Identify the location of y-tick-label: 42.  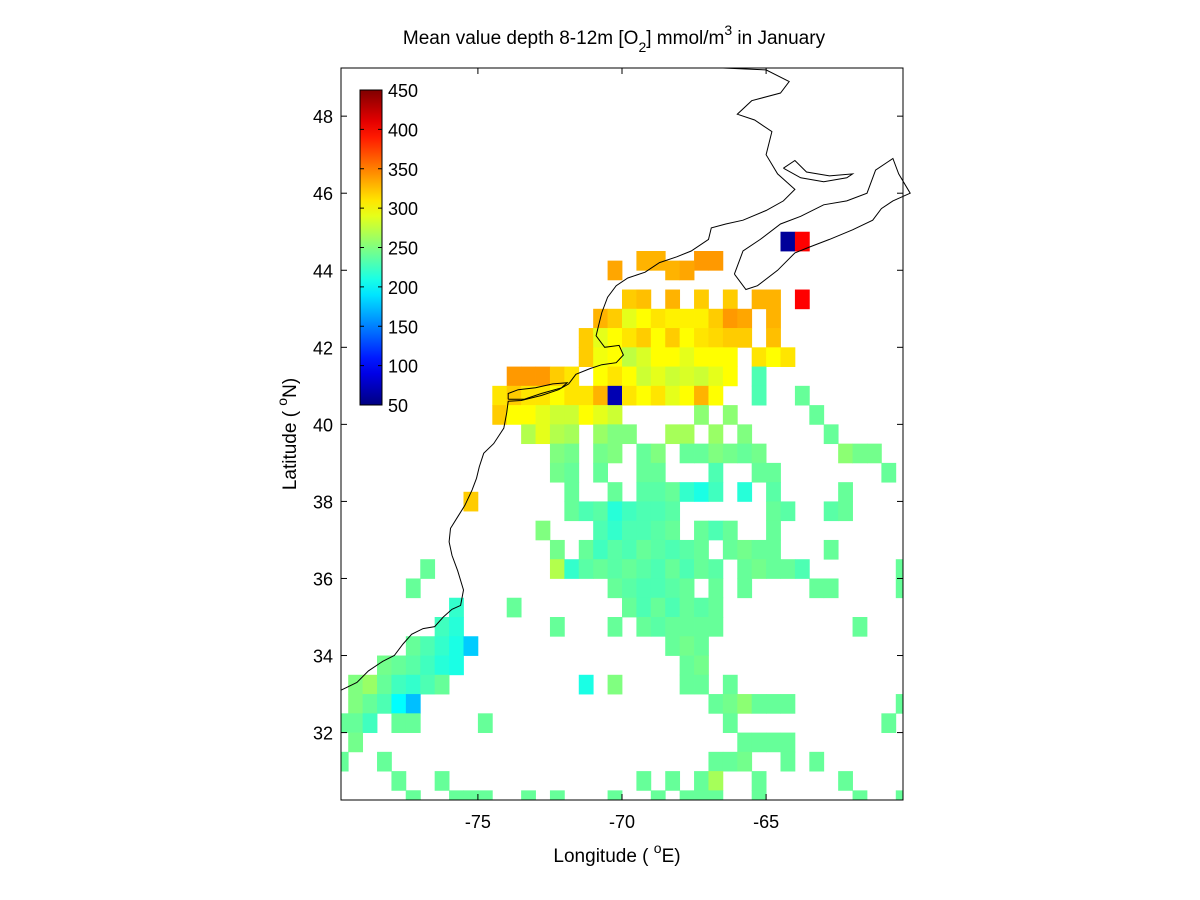
(323, 348).